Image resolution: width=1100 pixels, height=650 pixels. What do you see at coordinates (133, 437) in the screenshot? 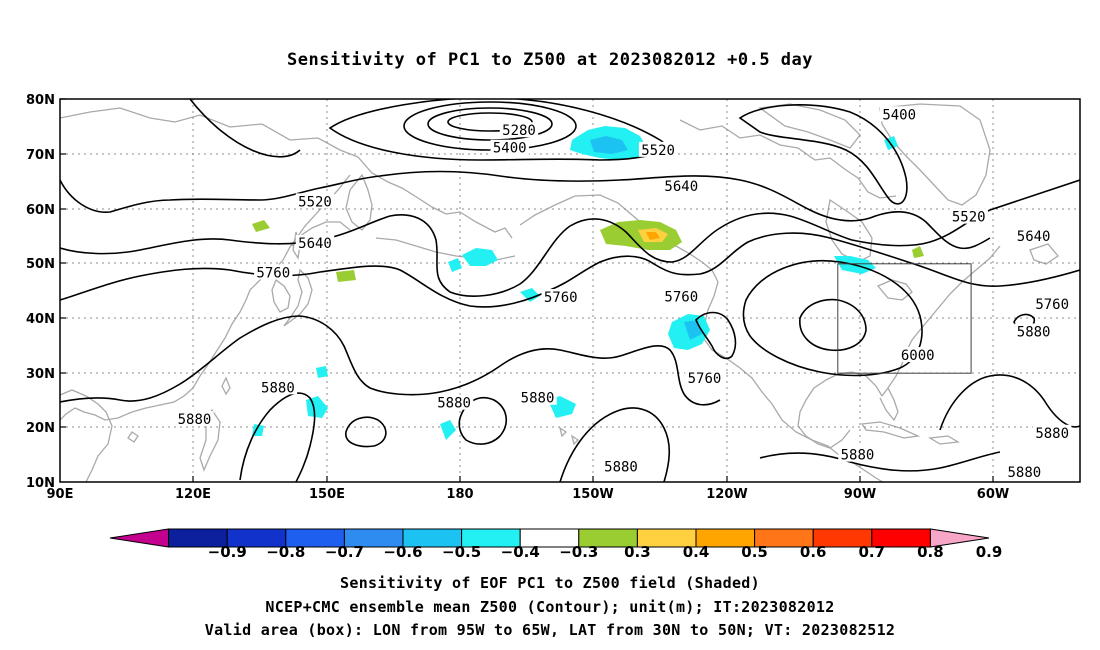
I see `coastline-hainan` at bounding box center [133, 437].